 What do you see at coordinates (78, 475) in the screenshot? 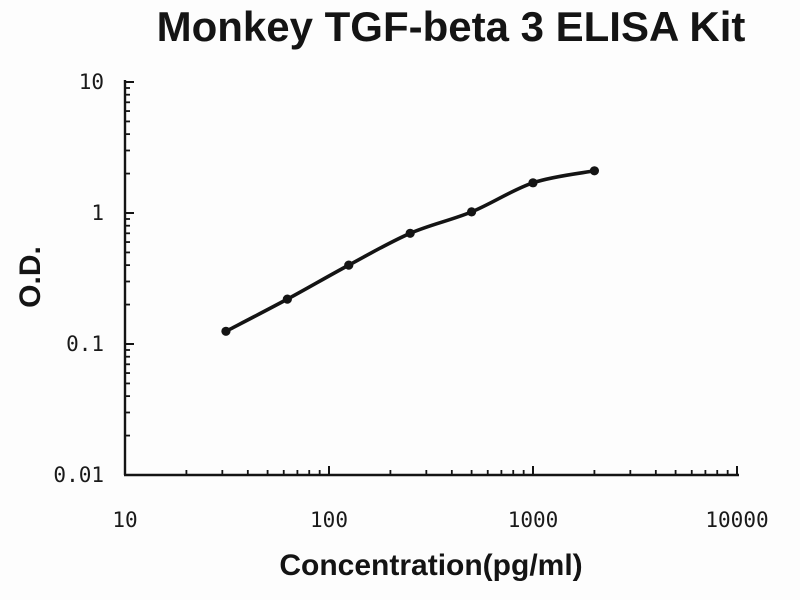
I see `y-tick-label: 0.01` at bounding box center [78, 475].